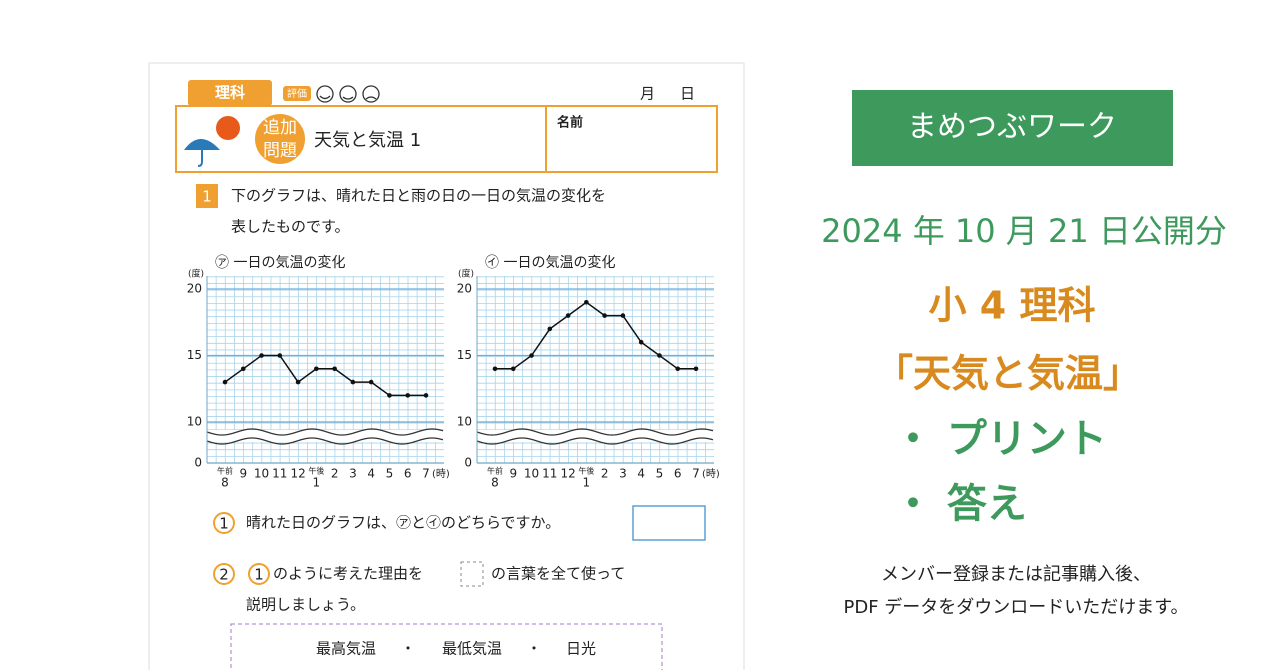 The image size is (1280, 670). What do you see at coordinates (280, 262) in the screenshot?
I see `chart-title: ㋐ 一日の気温の変化` at bounding box center [280, 262].